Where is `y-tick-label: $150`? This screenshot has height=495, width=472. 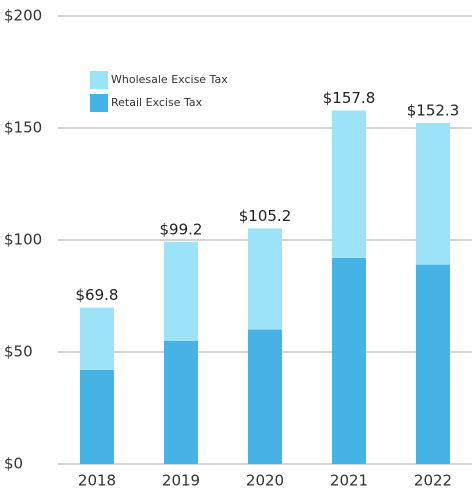 y-tick-label: $150 is located at coordinates (23, 128).